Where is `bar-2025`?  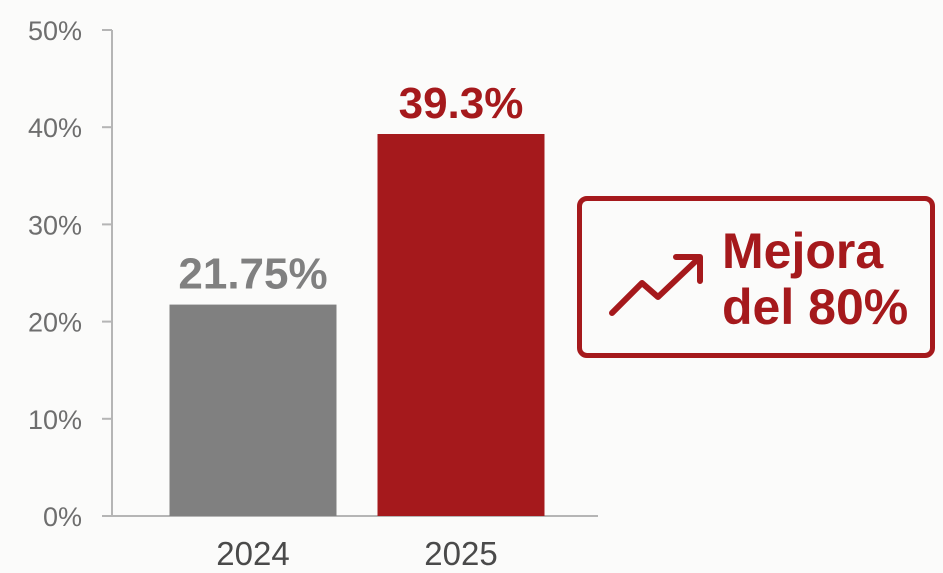
bar-2025 is located at coordinates (461, 325).